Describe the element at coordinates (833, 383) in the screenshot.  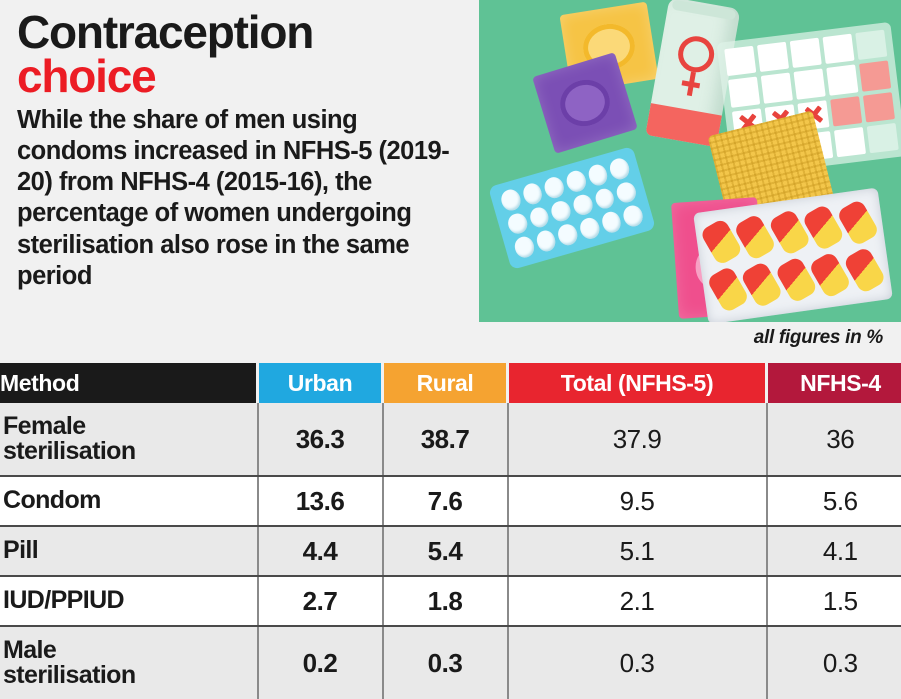
I see `column-header-nfhs4: NFHS-4` at that location.